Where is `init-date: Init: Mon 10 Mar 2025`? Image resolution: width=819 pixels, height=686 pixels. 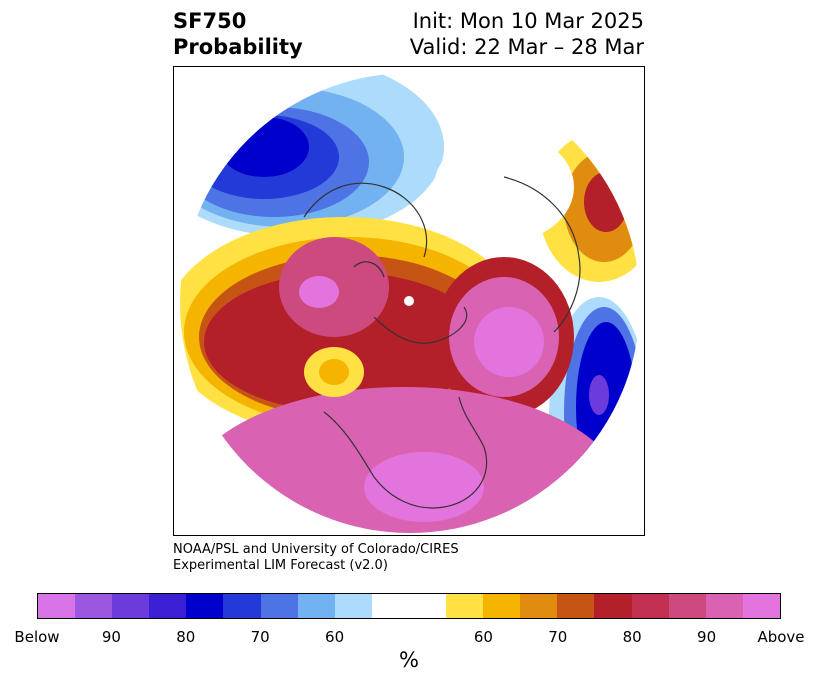
init-date: Init: Mon 10 Mar 2025 is located at coordinates (528, 21).